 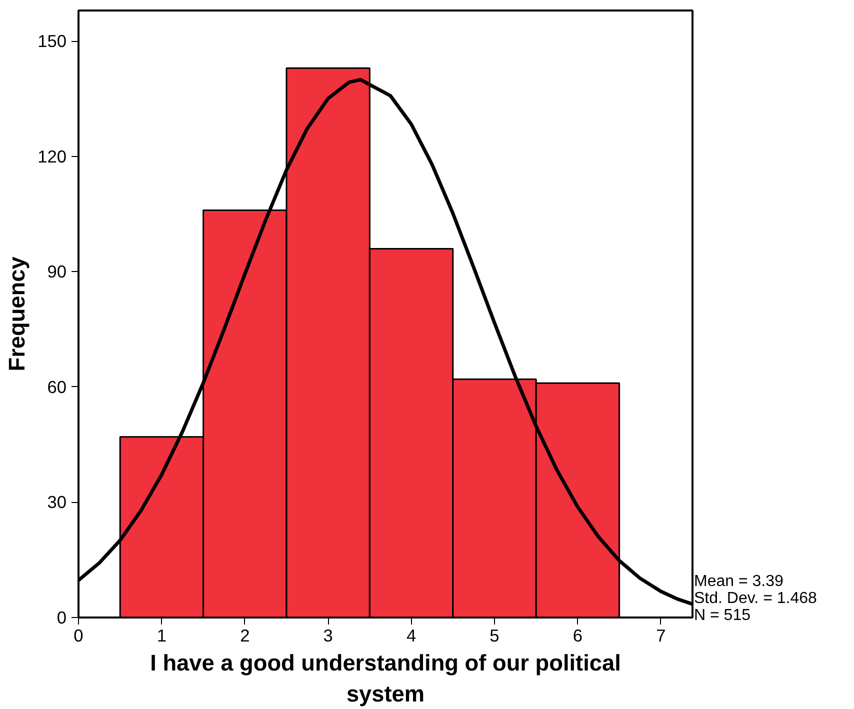 What do you see at coordinates (661, 636) in the screenshot?
I see `x-tick-label: 7` at bounding box center [661, 636].